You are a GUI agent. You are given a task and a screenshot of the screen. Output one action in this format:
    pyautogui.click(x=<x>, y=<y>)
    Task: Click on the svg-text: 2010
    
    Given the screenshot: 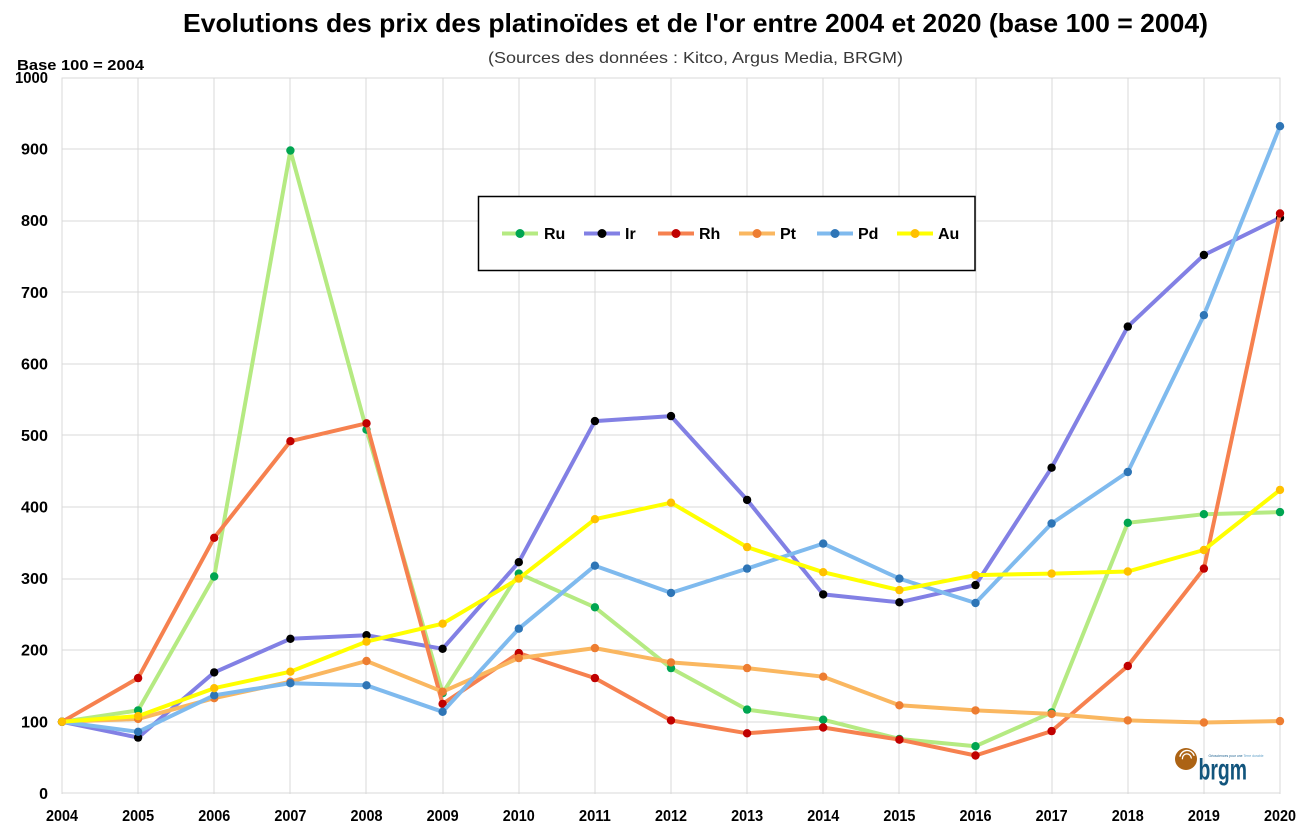 What is the action you would take?
    pyautogui.click(x=519, y=816)
    